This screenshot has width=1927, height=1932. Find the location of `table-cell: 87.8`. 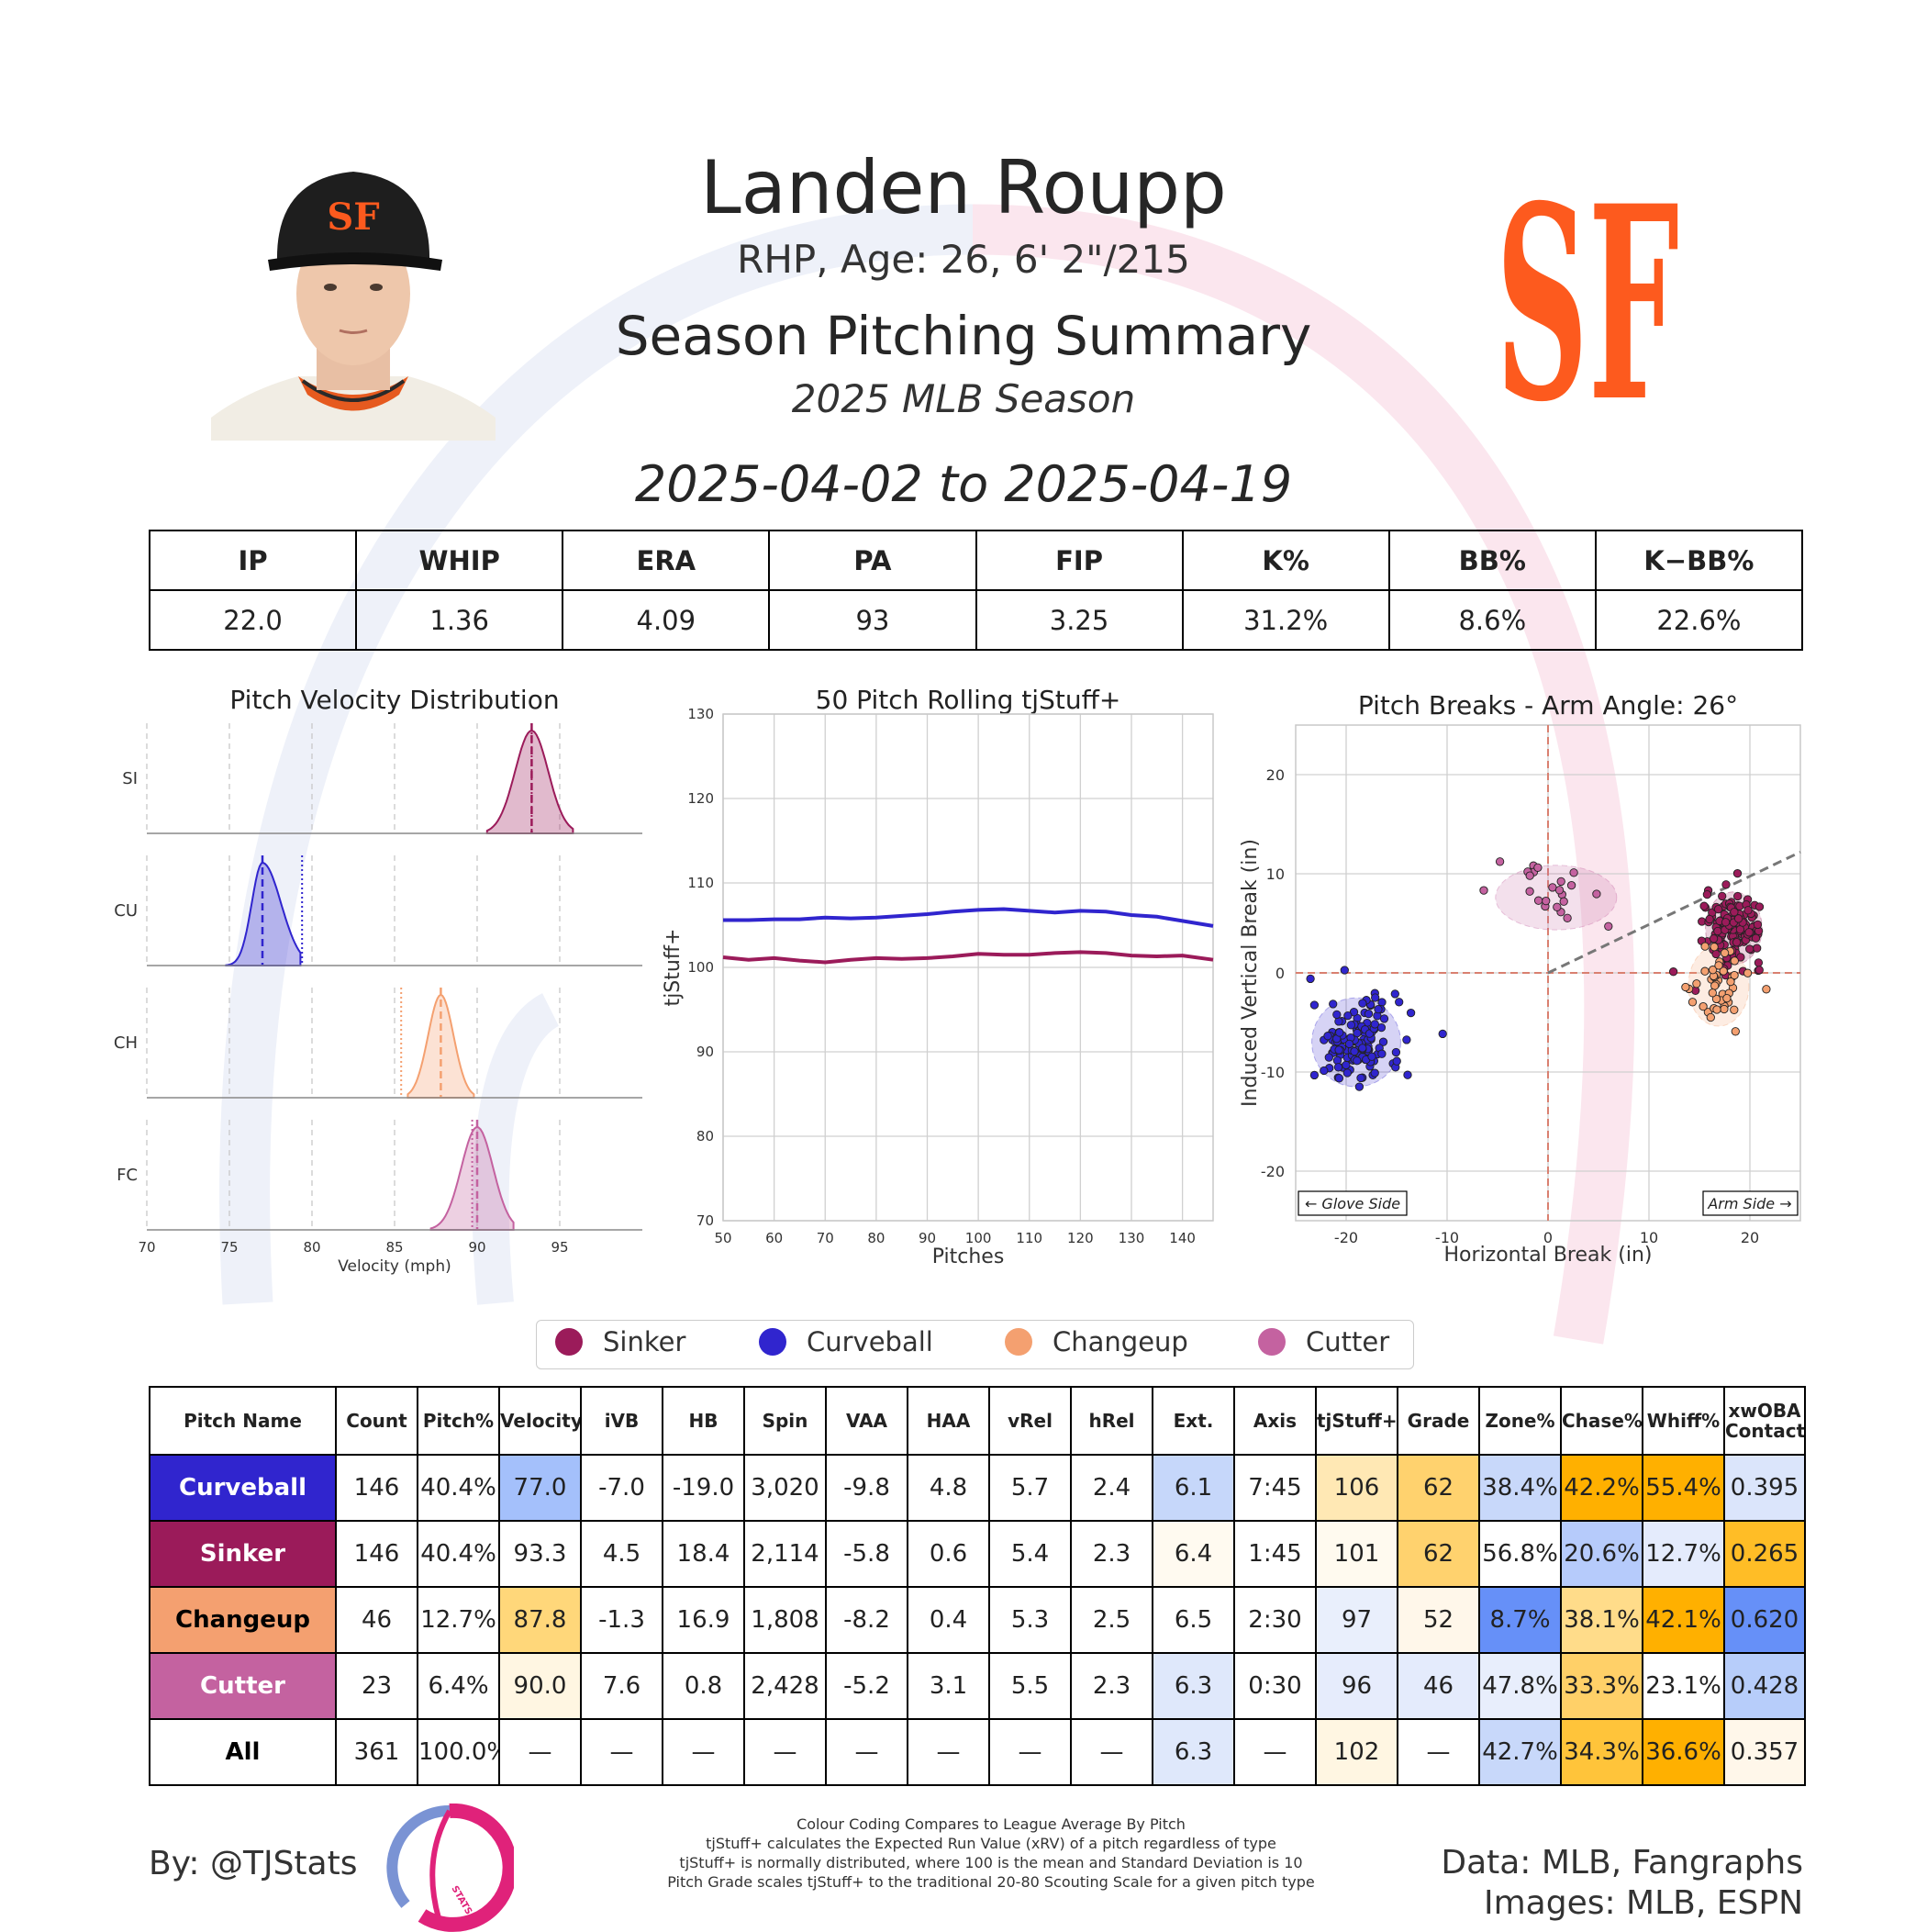

table-cell: 87.8 is located at coordinates (540, 1620).